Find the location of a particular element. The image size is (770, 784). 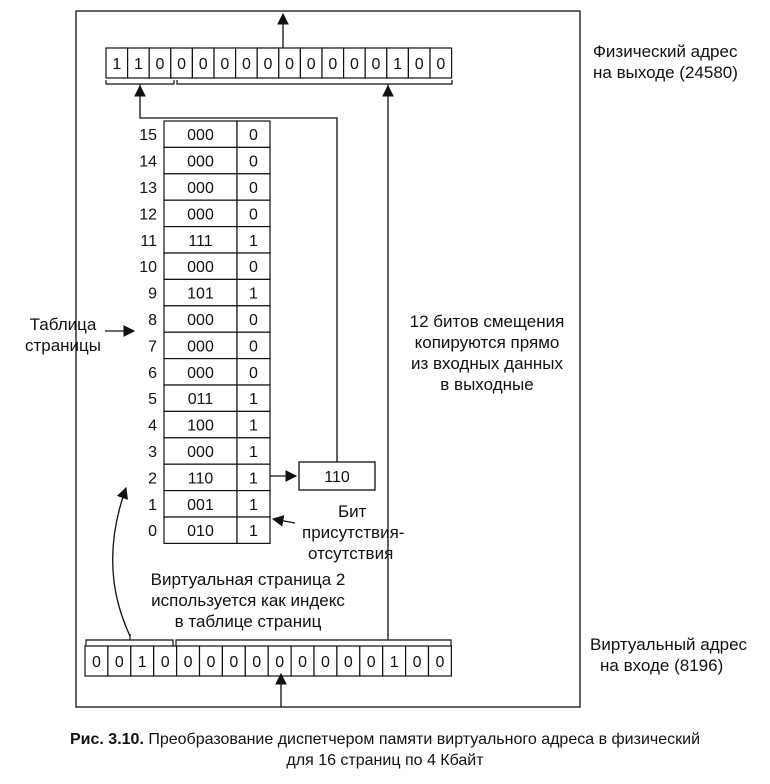

page-table-index: 8 is located at coordinates (152, 320).